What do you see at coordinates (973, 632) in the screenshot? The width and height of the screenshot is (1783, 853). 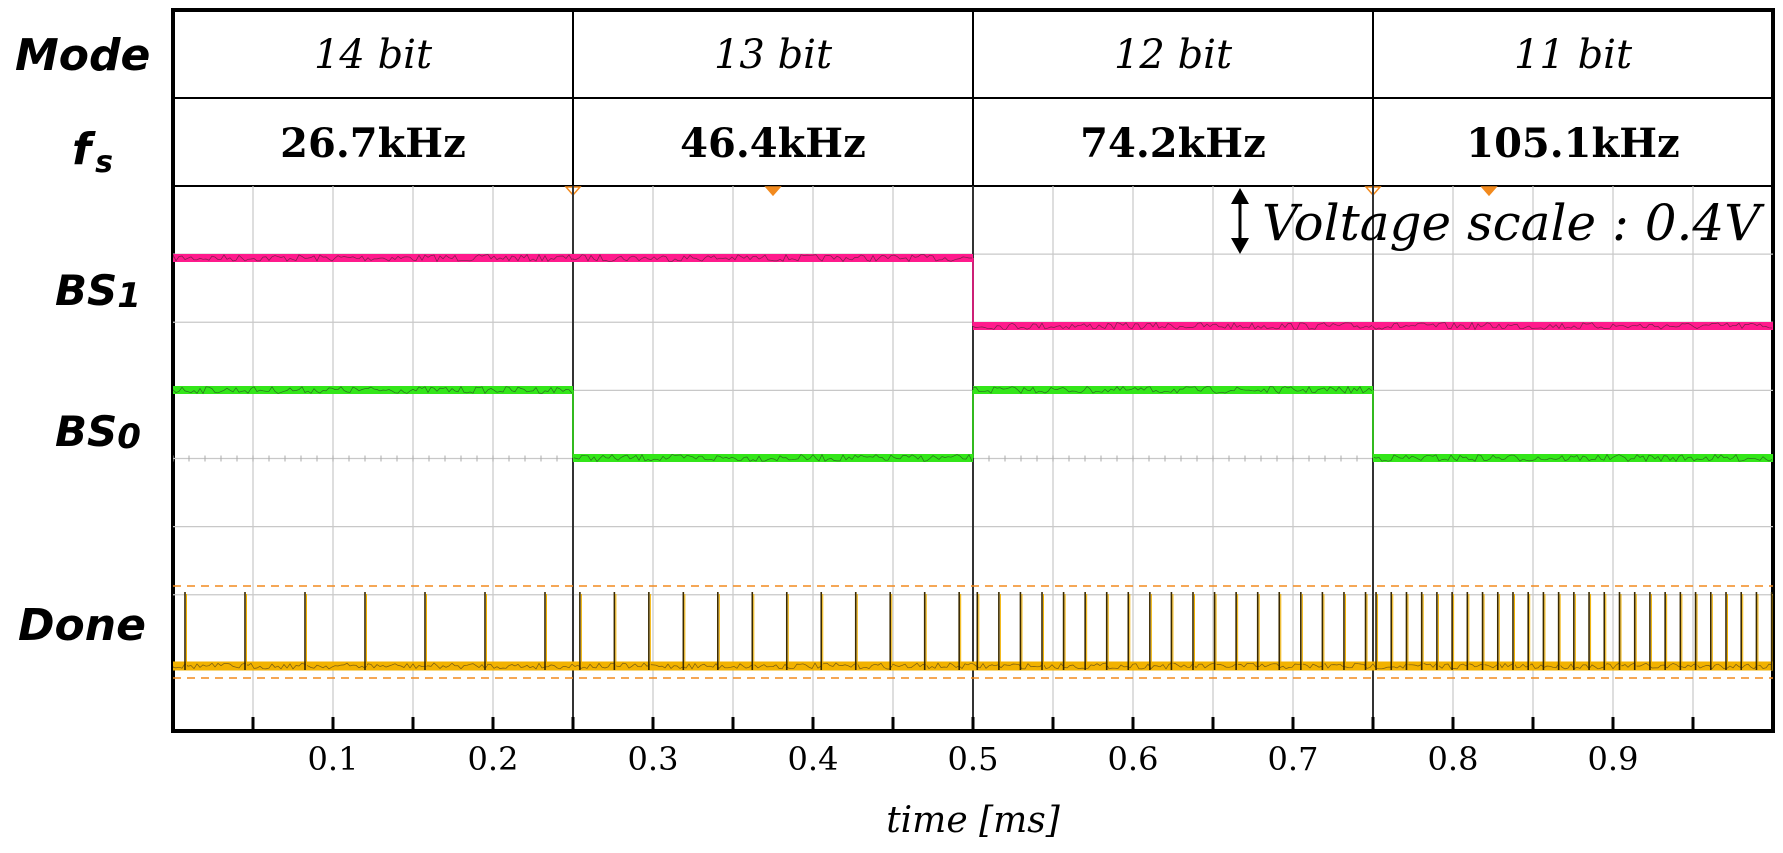 I see `done-trace` at bounding box center [973, 632].